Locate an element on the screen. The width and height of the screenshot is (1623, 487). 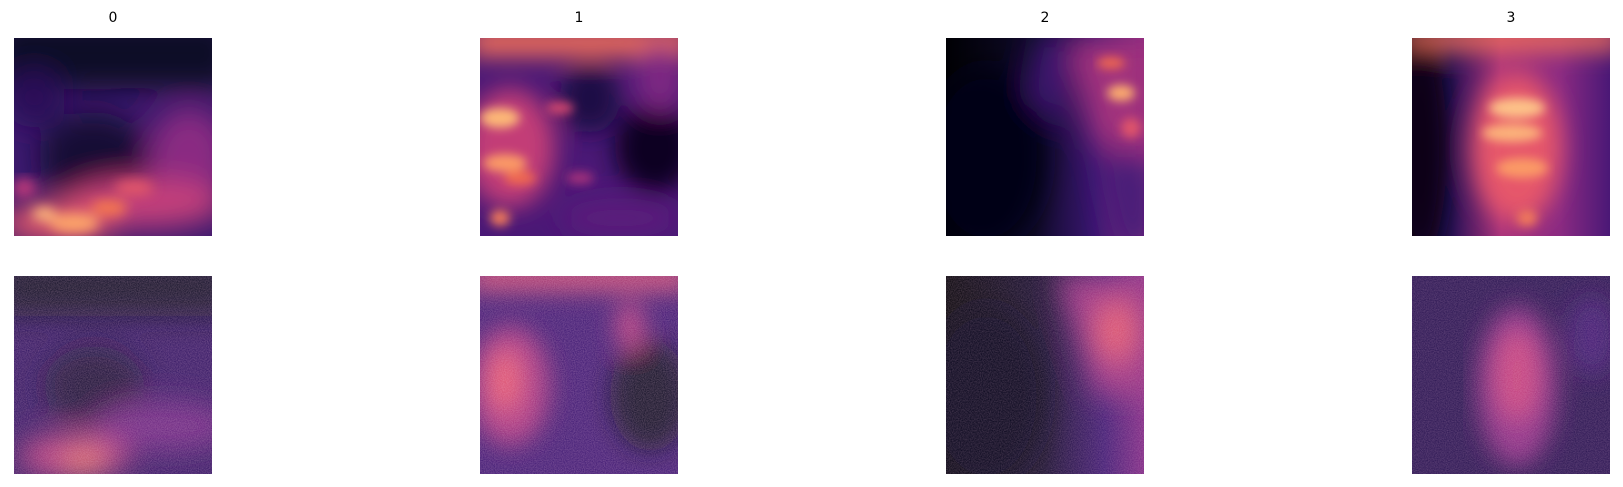
image-panel-1-noisy is located at coordinates (579, 375).